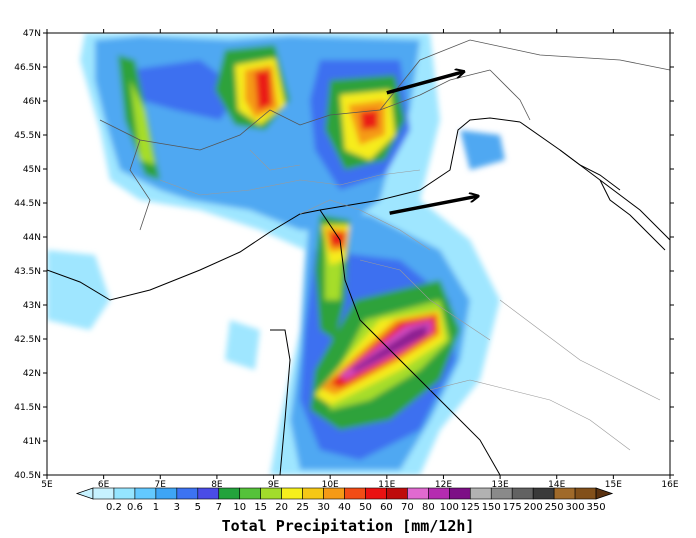  Describe the element at coordinates (32, 238) in the screenshot. I see `lat-label: 44N` at that location.